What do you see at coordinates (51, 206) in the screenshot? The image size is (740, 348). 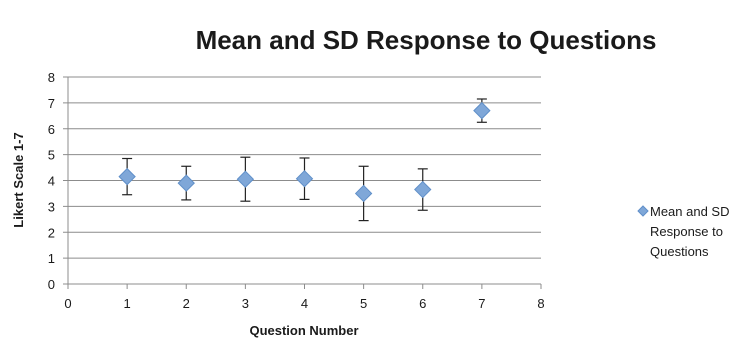 I see `y-tick-label-3: 3` at bounding box center [51, 206].